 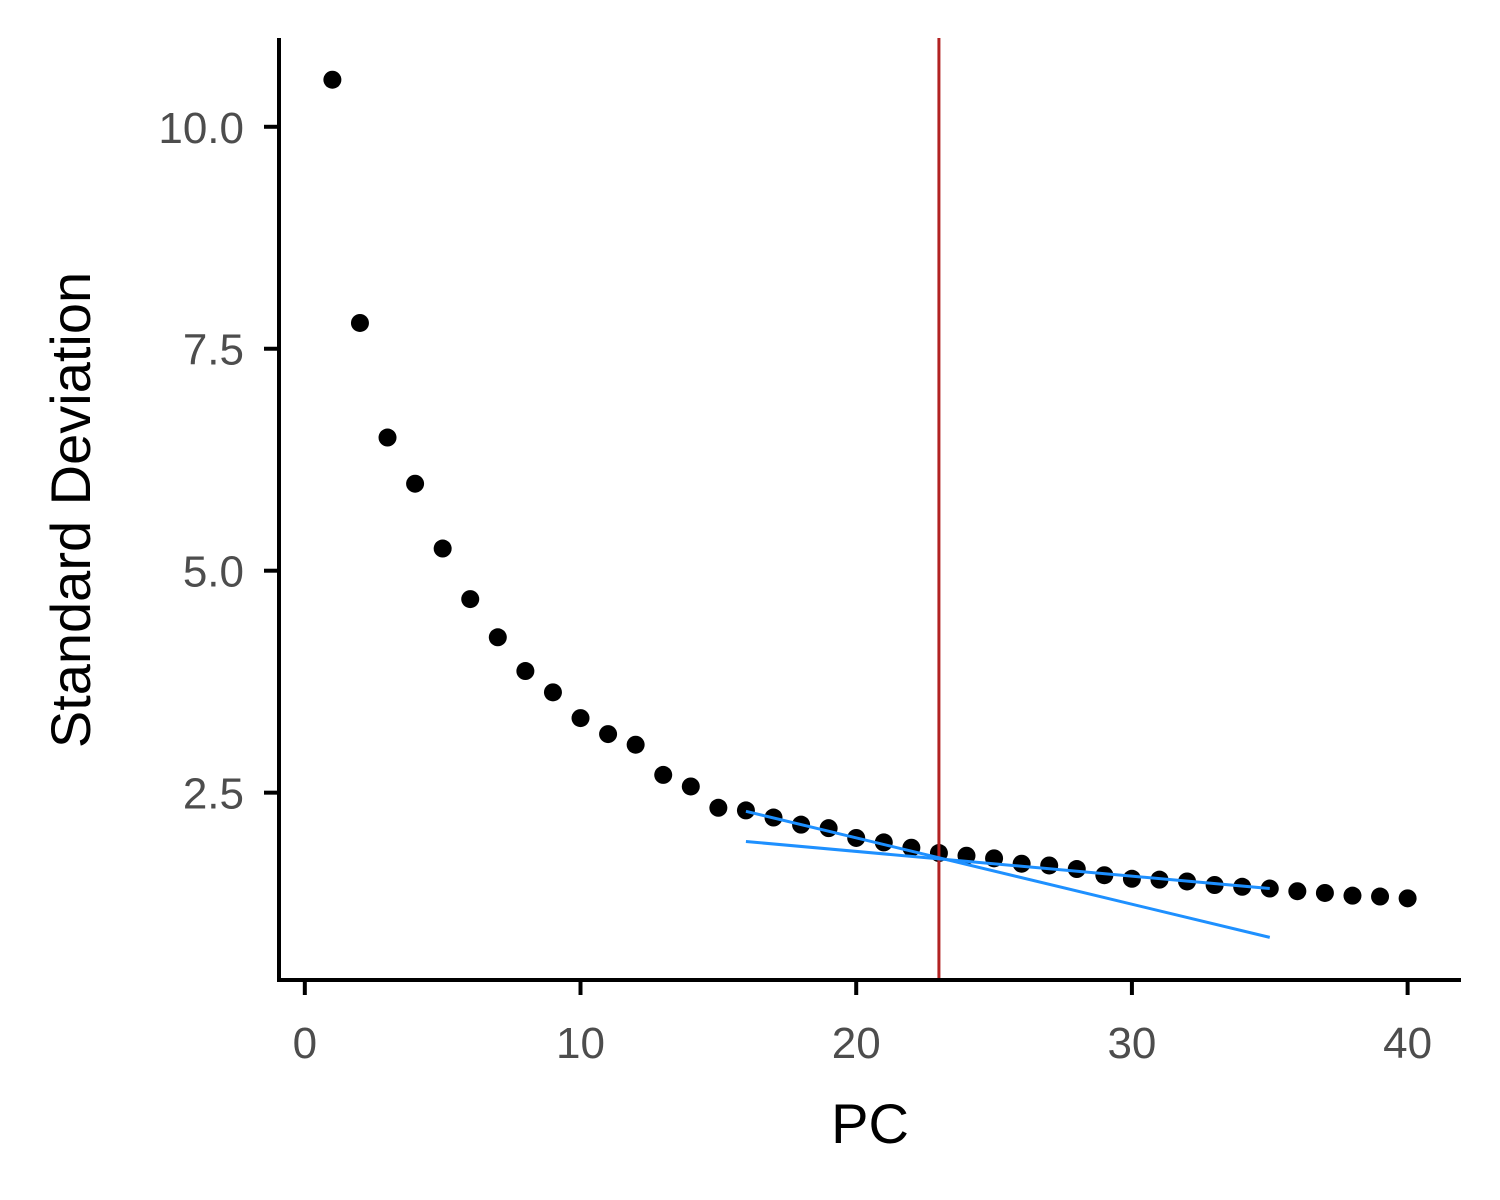 What do you see at coordinates (213, 572) in the screenshot?
I see `y-tick-label: 5.0` at bounding box center [213, 572].